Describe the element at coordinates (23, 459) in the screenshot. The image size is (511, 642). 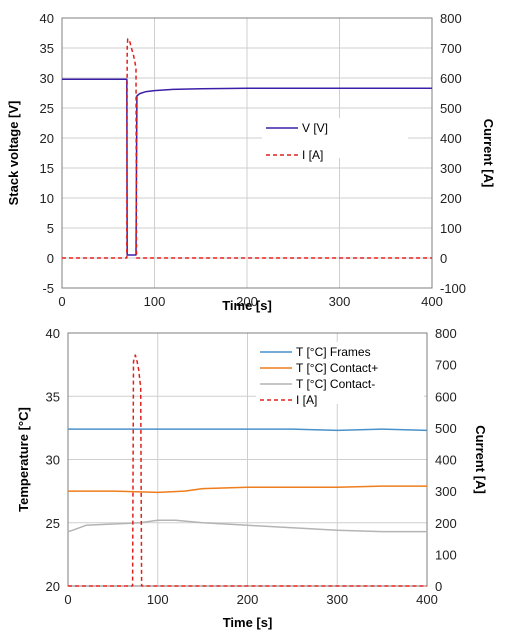
I see `y-axis-title: Temperature [°C]` at that location.